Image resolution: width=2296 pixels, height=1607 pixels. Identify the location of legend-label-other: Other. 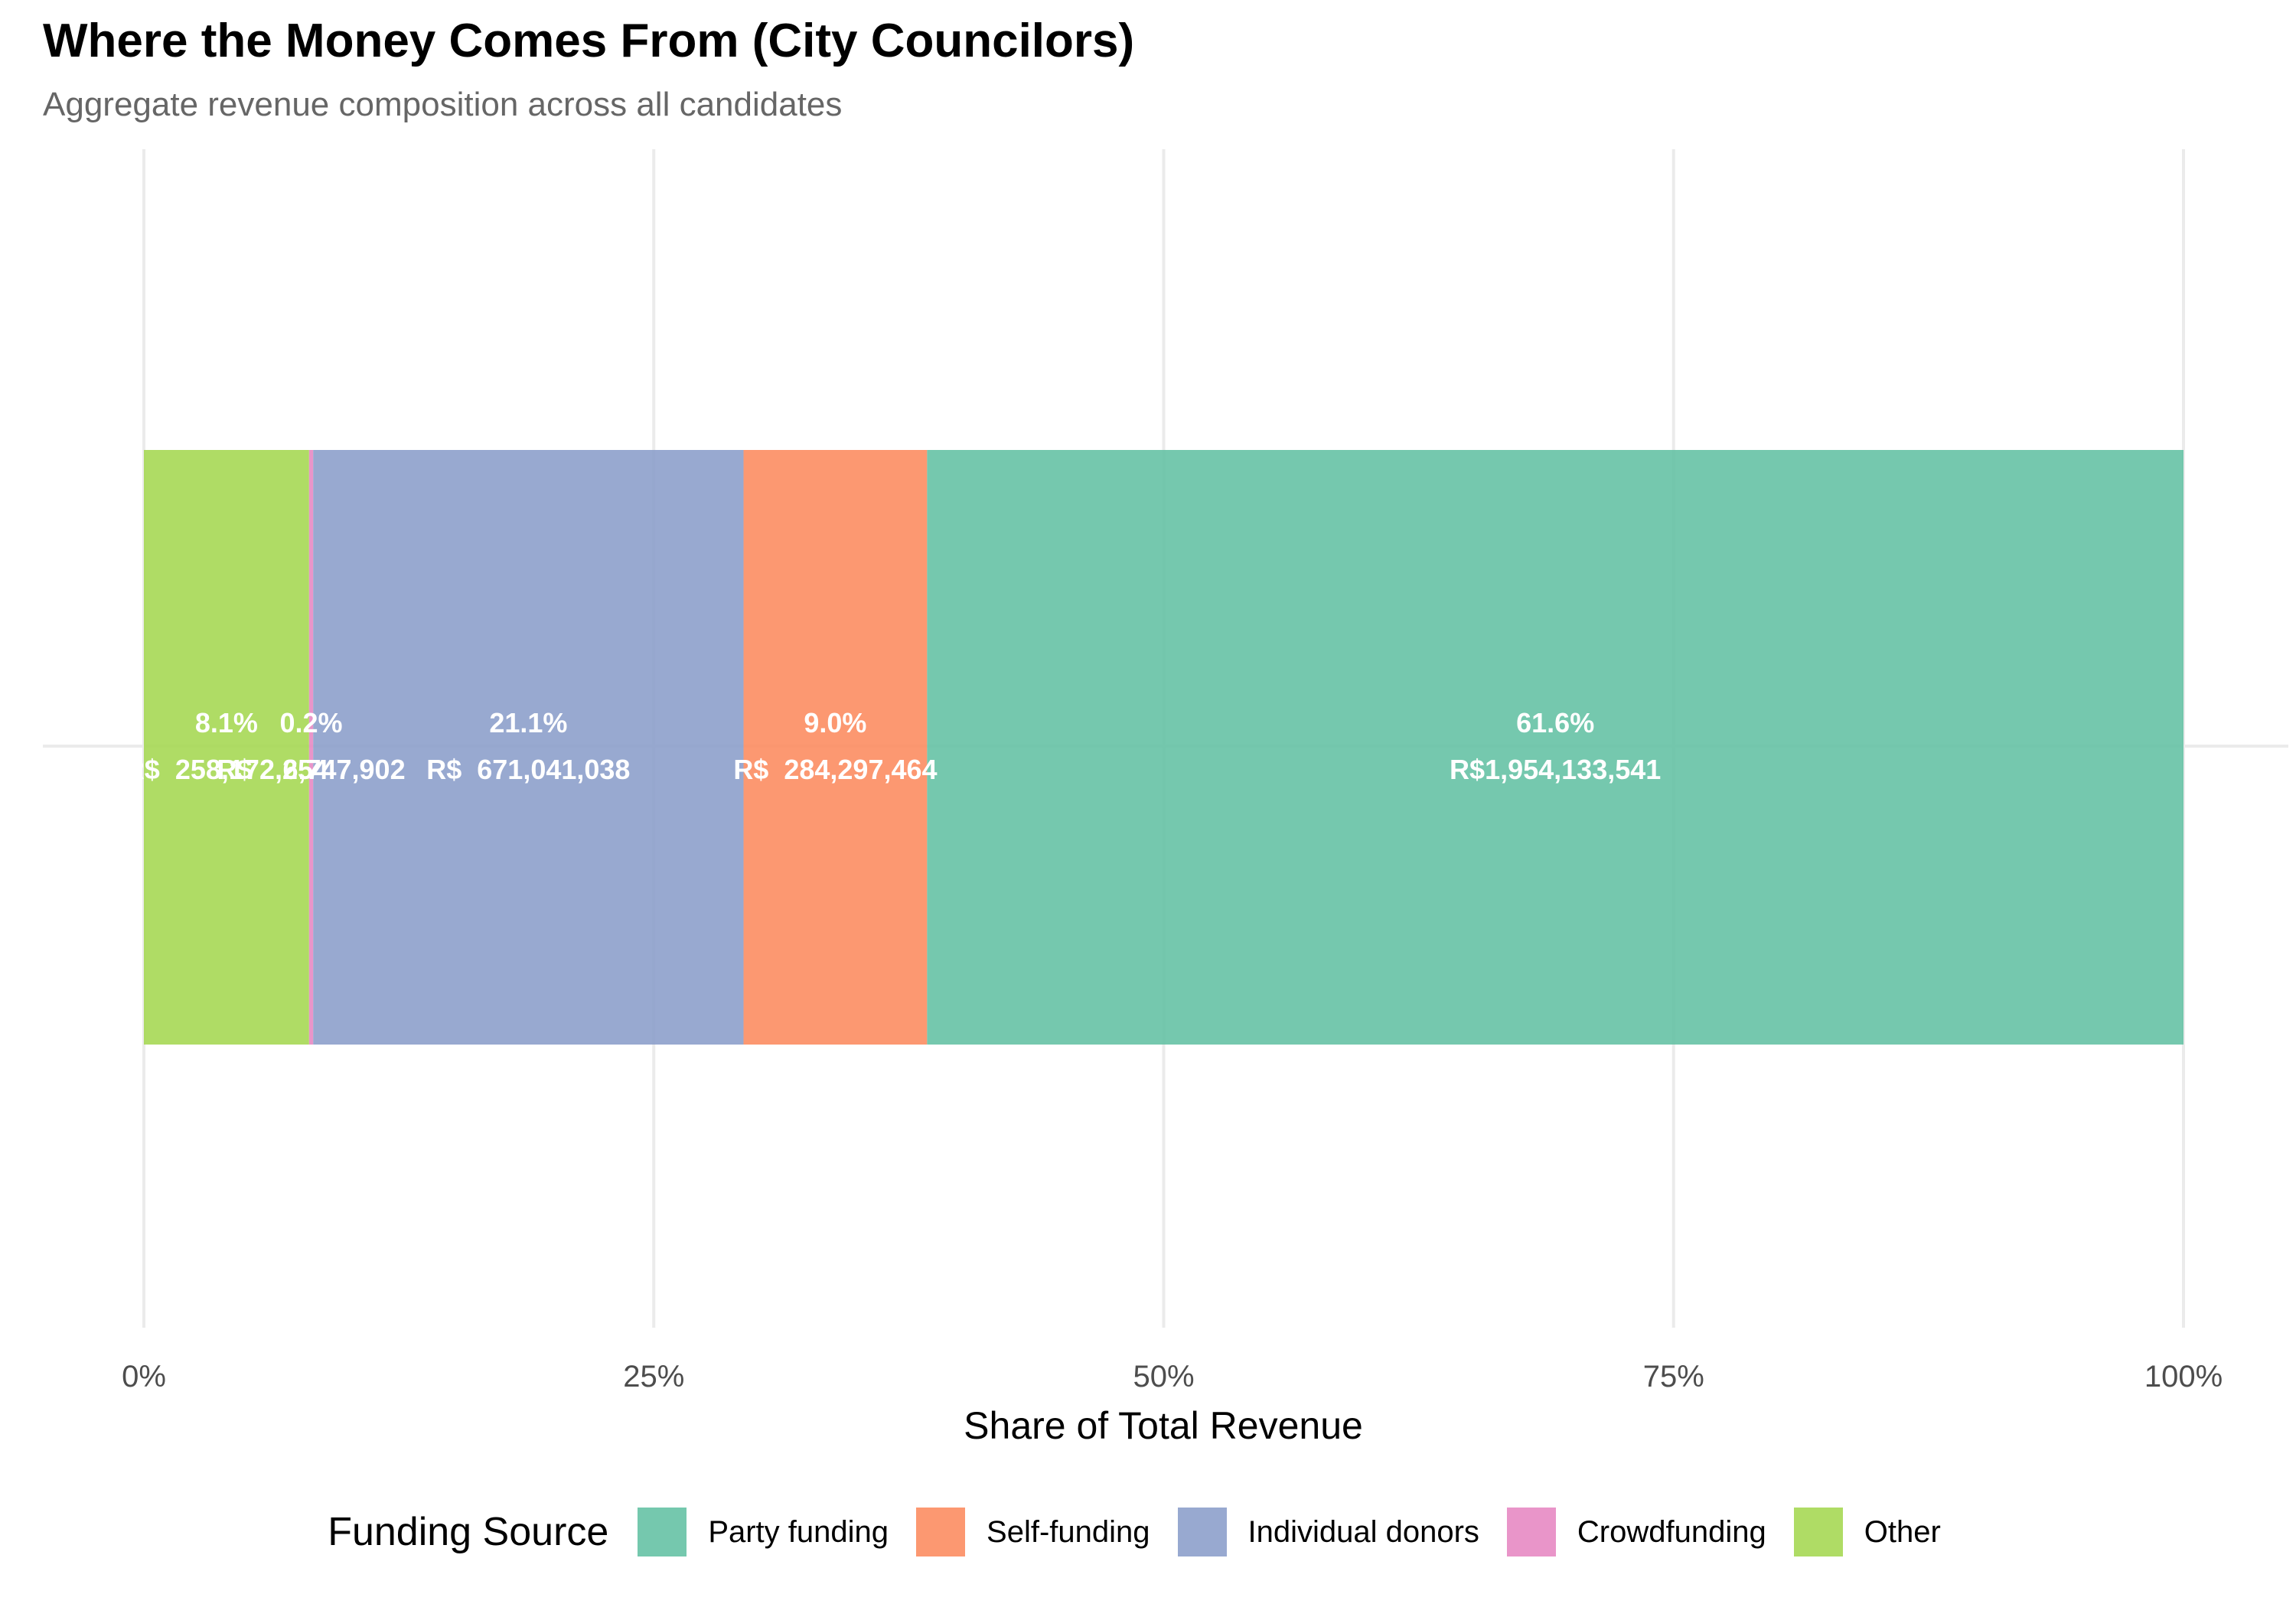
(1902, 1532).